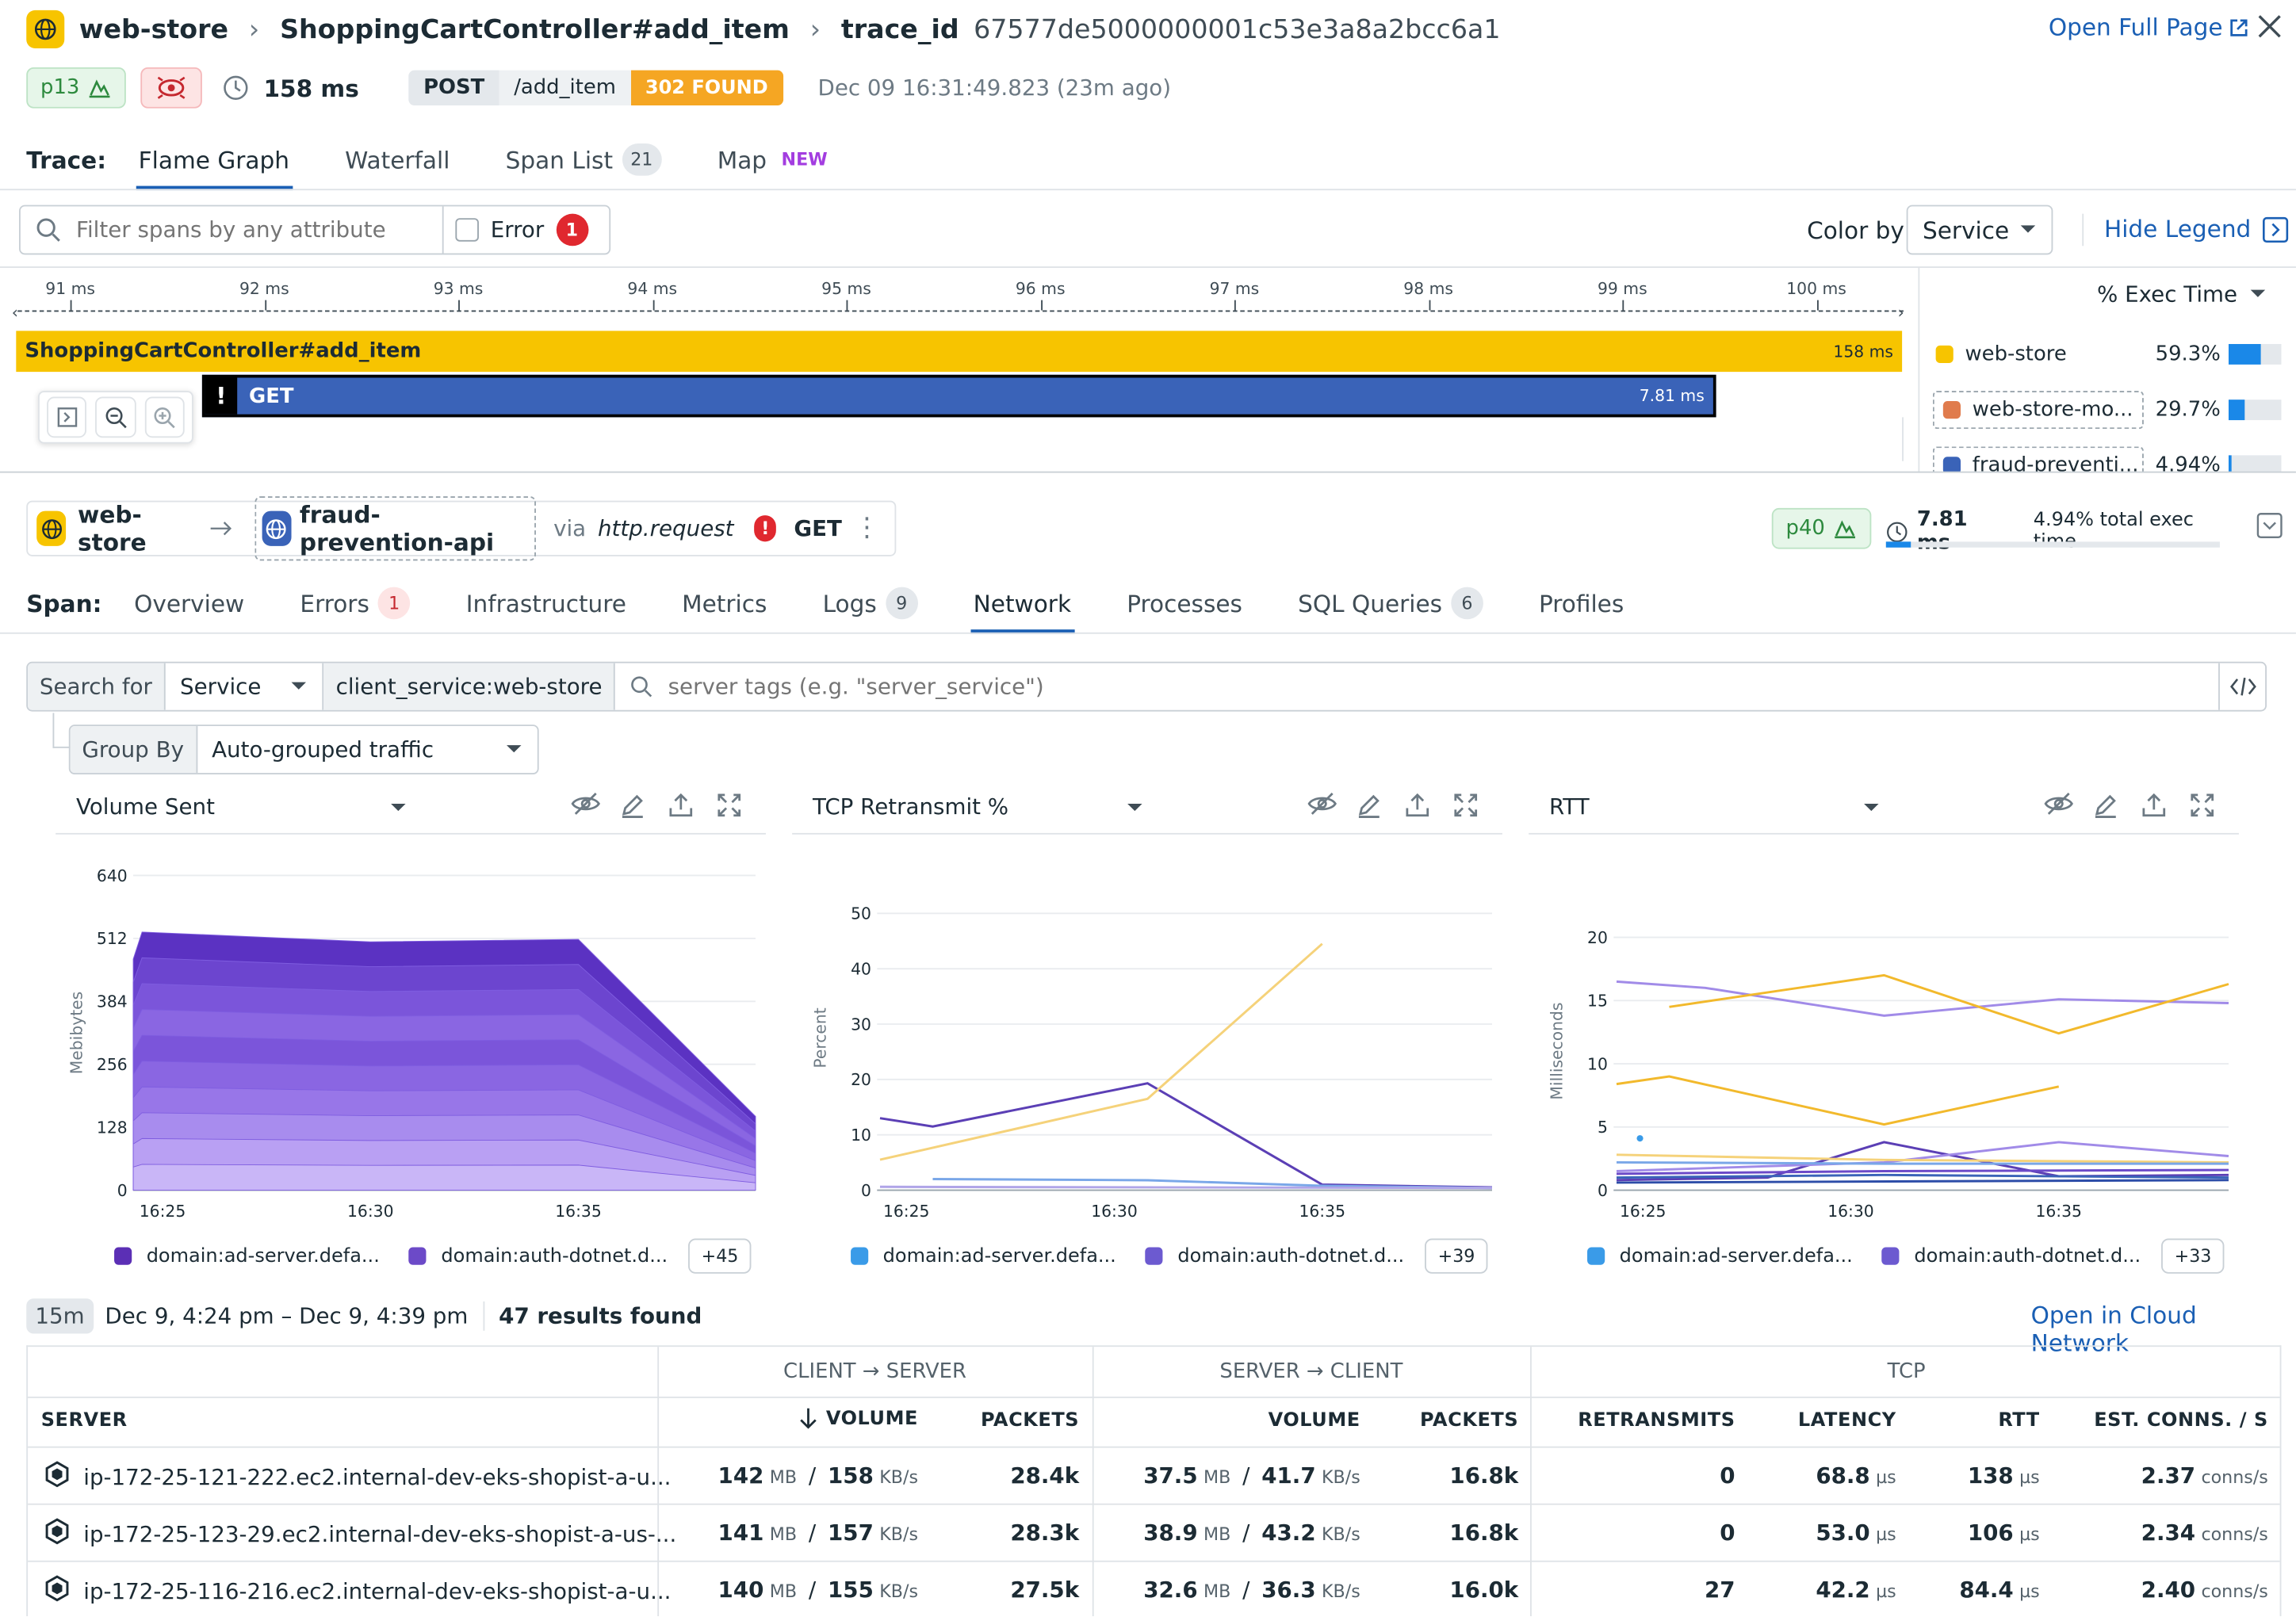  I want to click on widget-metric-select: TCP Retransmit %, so click(978, 806).